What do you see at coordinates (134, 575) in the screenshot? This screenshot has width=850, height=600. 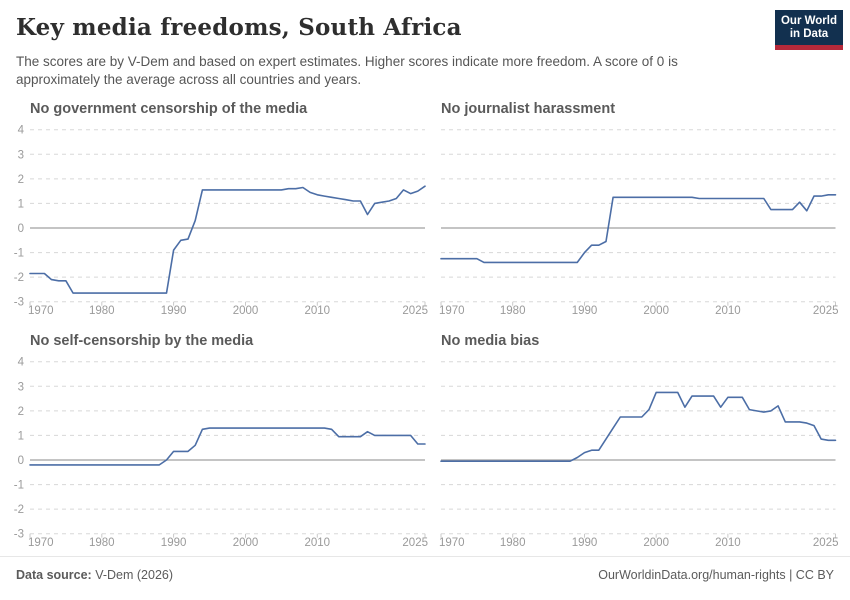 I see `data-source-value: V-Dem (2026)` at bounding box center [134, 575].